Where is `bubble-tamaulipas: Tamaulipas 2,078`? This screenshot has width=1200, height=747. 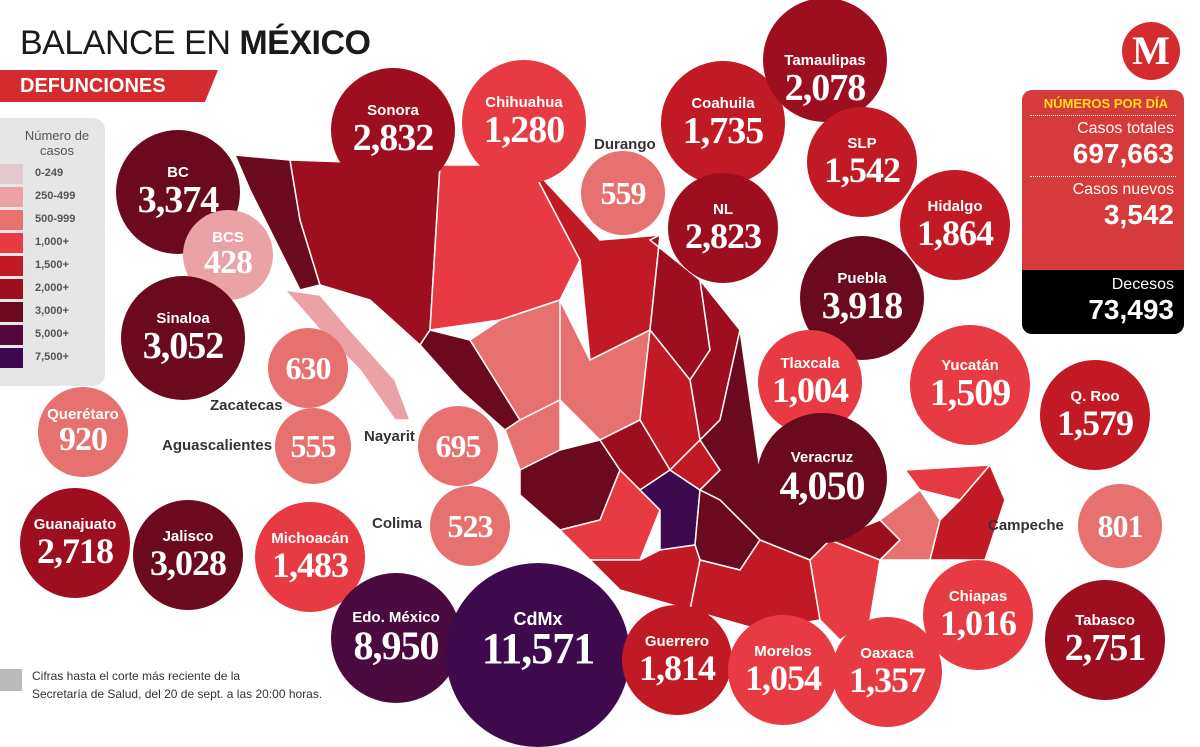 bubble-tamaulipas: Tamaulipas 2,078 is located at coordinates (825, 61).